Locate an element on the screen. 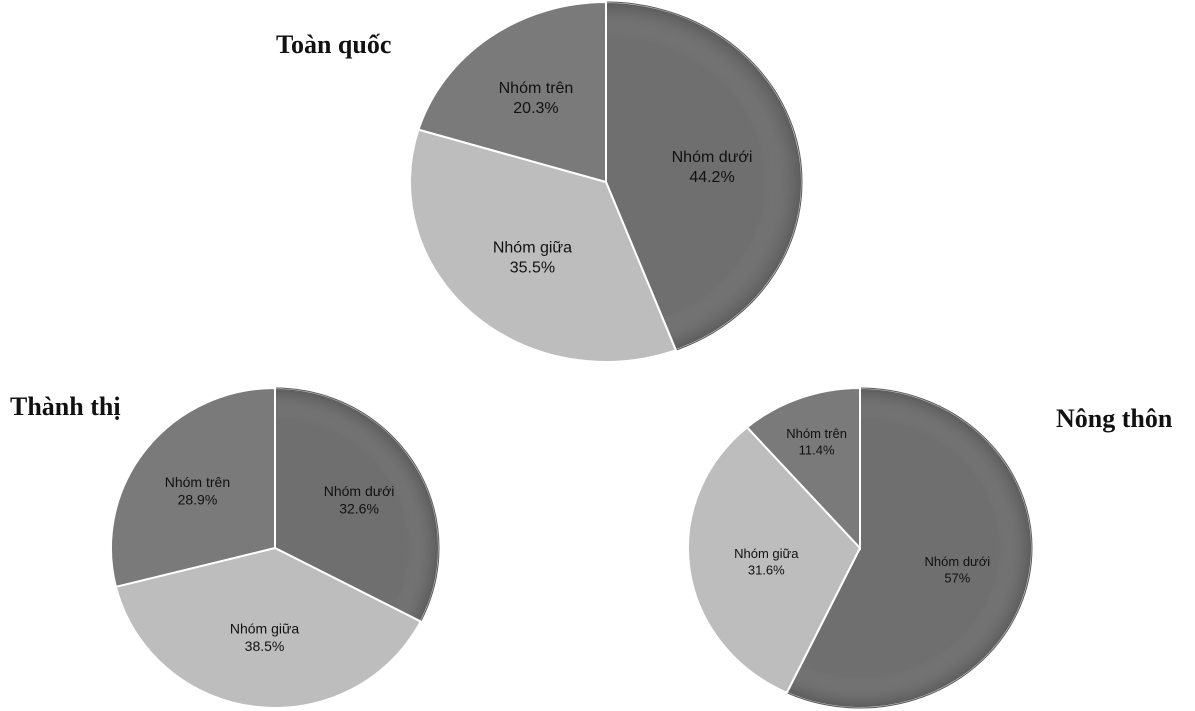 The height and width of the screenshot is (711, 1195). slice-label-value: 20.3% is located at coordinates (535, 108).